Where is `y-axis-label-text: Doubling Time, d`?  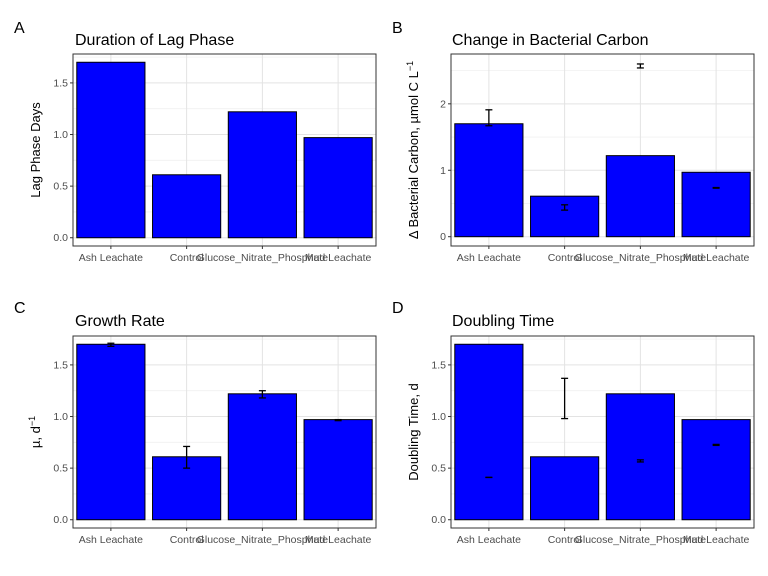
y-axis-label-text: Doubling Time, d is located at coordinates (413, 432).